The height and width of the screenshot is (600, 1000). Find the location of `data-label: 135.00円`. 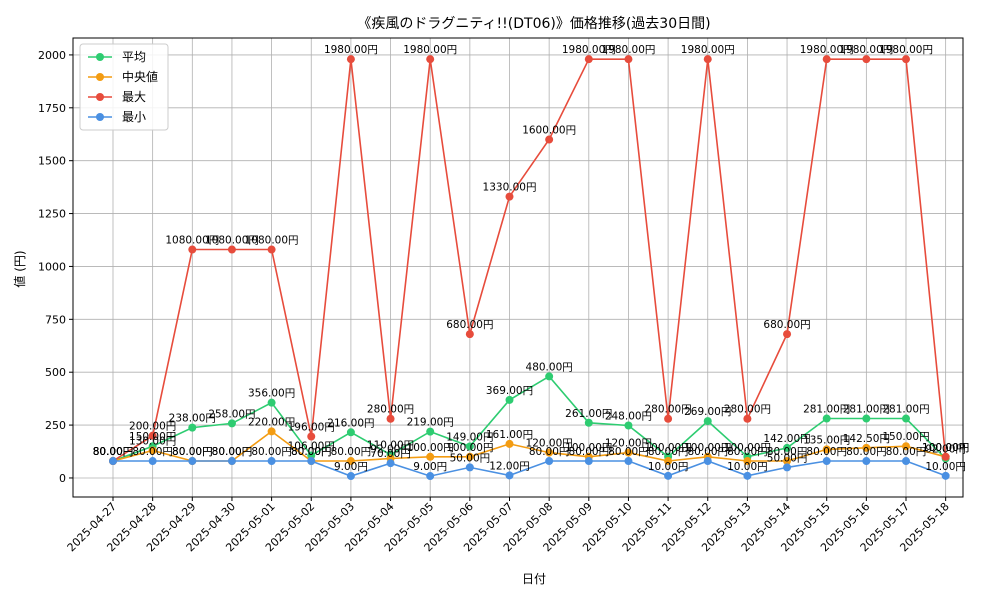

data-label: 135.00円 is located at coordinates (826, 440).